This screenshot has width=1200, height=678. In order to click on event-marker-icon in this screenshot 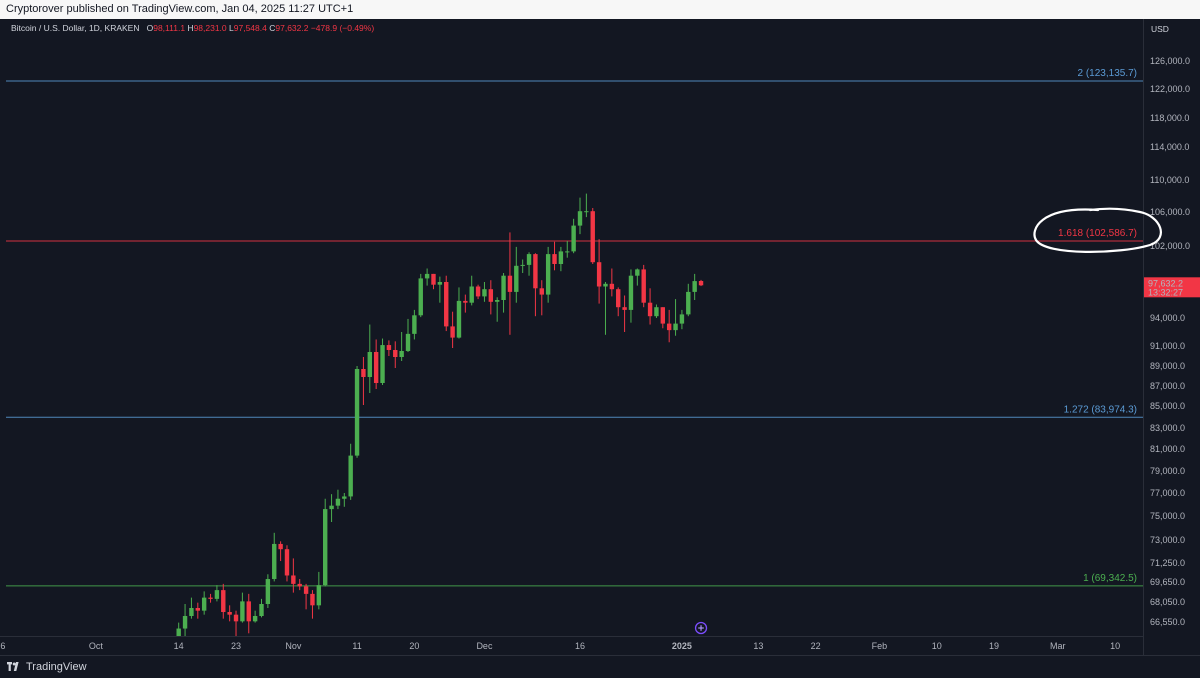, I will do `click(701, 628)`.